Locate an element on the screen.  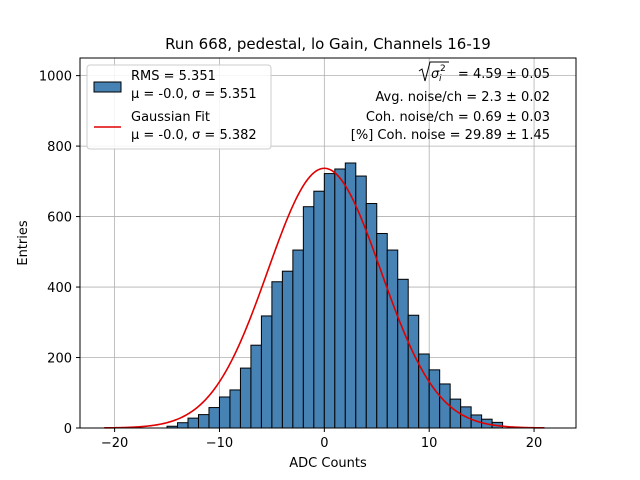
legend-label-gaussian: Gaussian Fit is located at coordinates (170, 117).